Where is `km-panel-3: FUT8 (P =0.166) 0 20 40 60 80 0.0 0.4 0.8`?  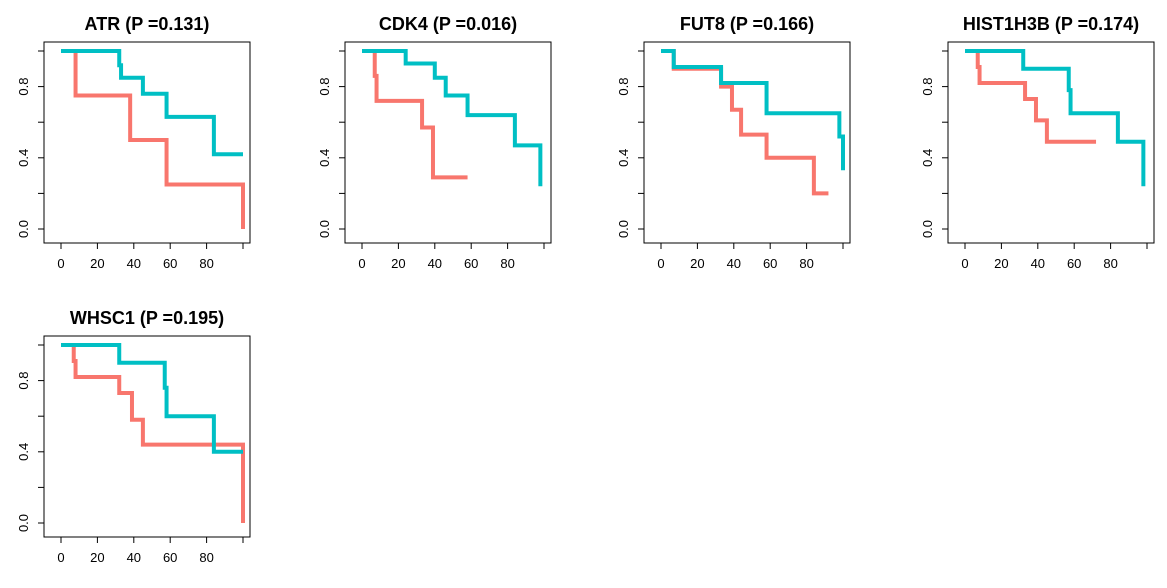
km-panel-3: FUT8 (P =0.166) 0 20 40 60 80 0.0 0.4 0.8 is located at coordinates (746, 147).